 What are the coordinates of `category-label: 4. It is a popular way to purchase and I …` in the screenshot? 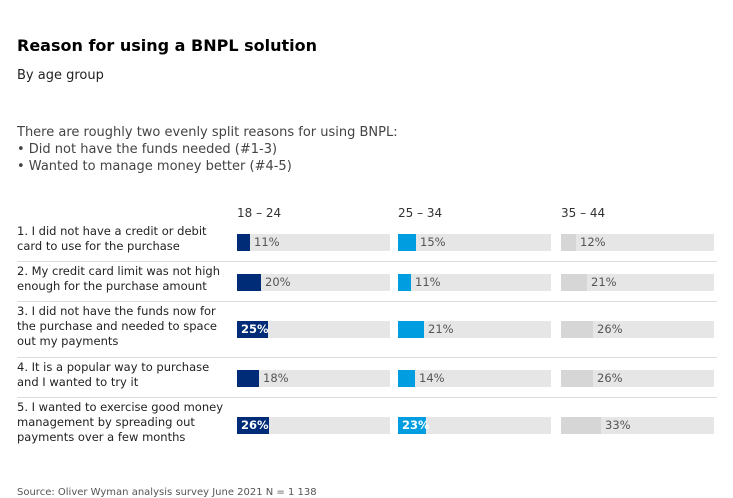 It's located at (113, 374).